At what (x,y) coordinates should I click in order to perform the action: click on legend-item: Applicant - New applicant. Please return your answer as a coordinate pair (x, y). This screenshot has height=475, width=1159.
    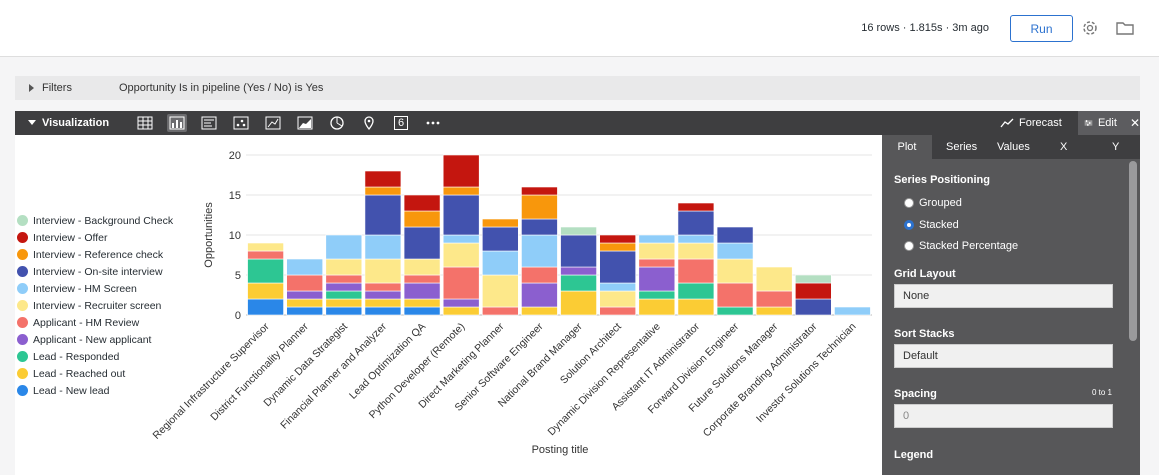
    Looking at the image, I should click on (95, 339).